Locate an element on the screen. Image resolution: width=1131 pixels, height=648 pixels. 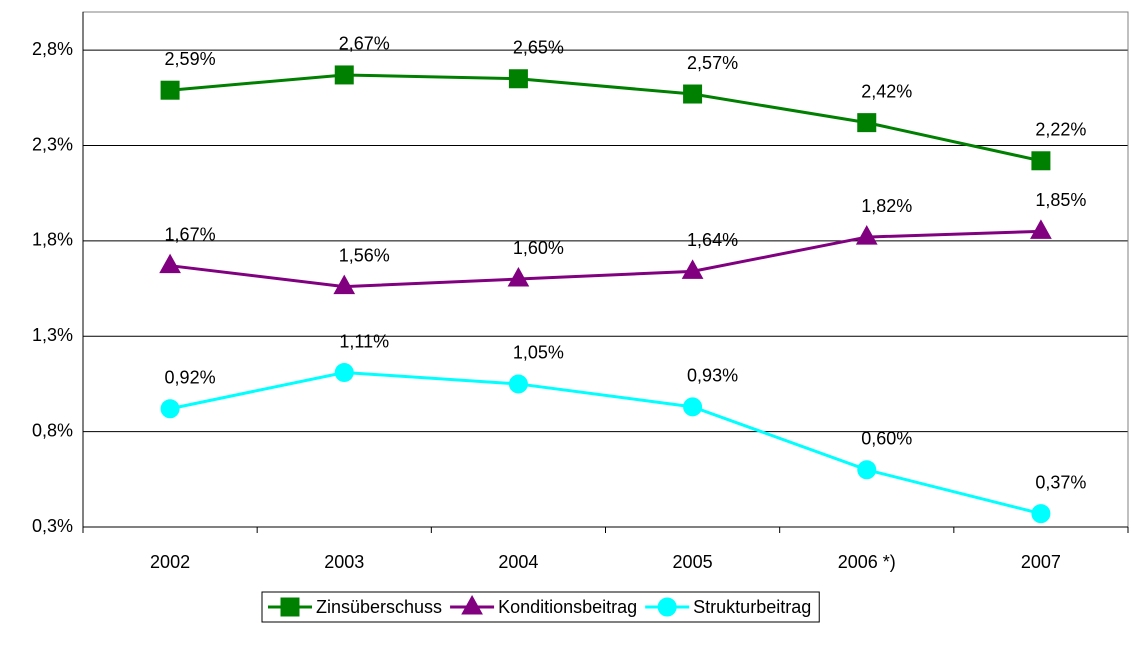
data-label: 1,60% is located at coordinates (538, 248).